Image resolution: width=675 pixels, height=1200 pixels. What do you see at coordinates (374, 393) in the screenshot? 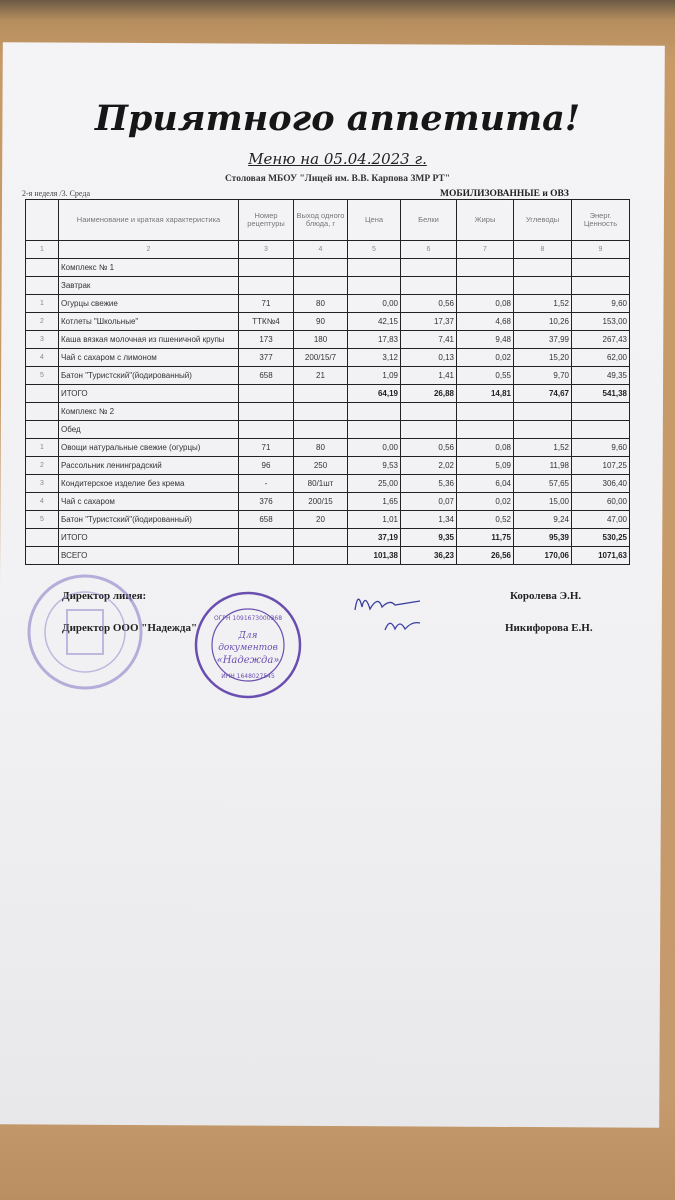
I see `total-value: 64,19` at bounding box center [374, 393].